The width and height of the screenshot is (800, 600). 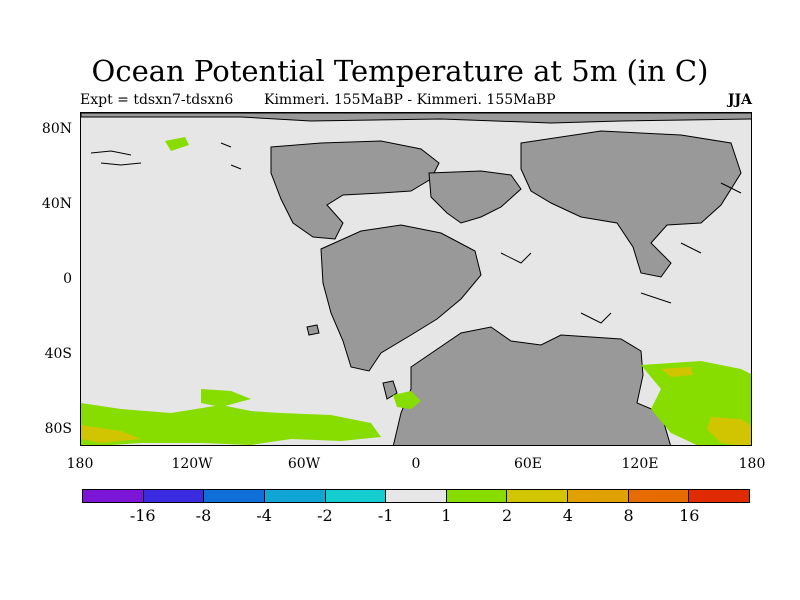 What do you see at coordinates (739, 100) in the screenshot?
I see `season-label: JJA` at bounding box center [739, 100].